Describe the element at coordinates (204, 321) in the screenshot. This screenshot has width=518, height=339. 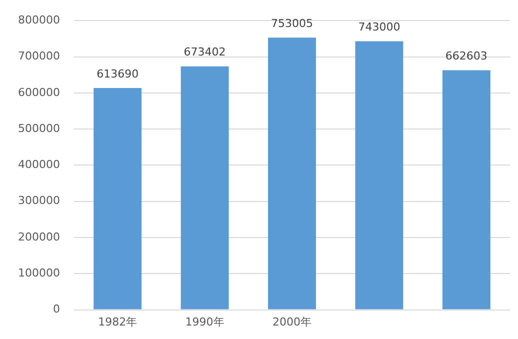
I see `x-tick-label: 1990年` at that location.